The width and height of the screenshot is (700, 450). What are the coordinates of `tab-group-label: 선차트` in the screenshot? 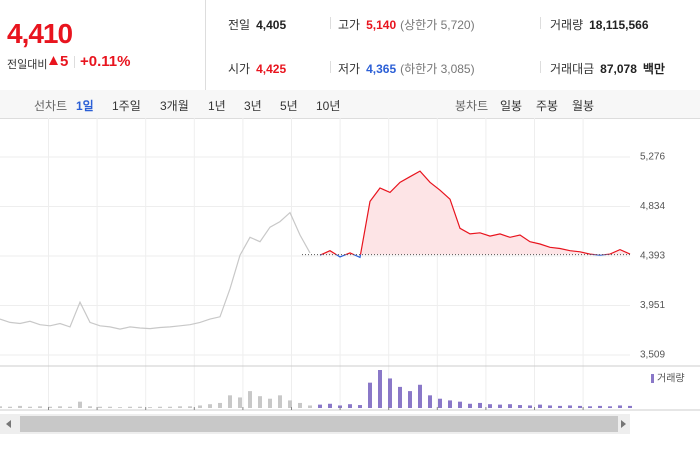 It's located at (51, 106).